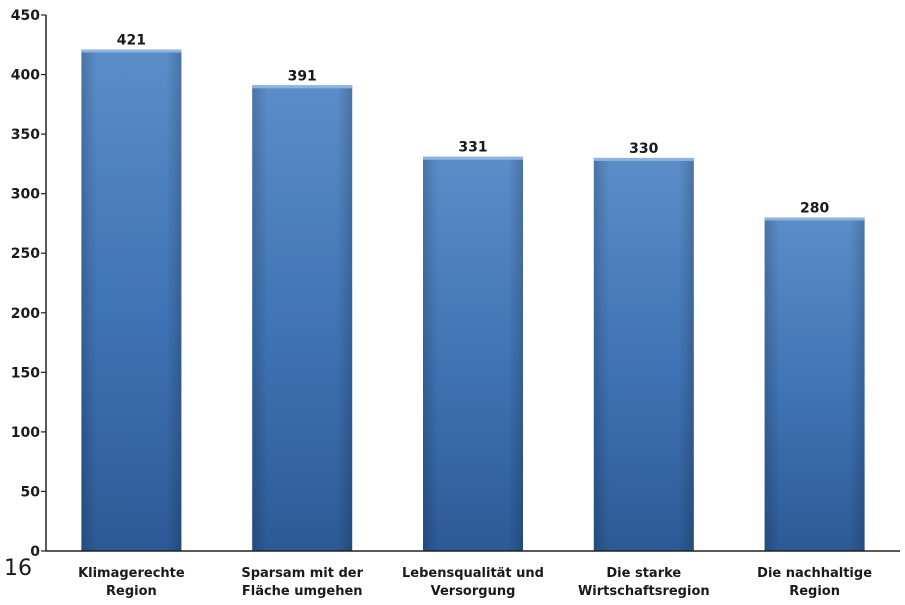  Describe the element at coordinates (25, 433) in the screenshot. I see `y-tick-label: 100` at that location.